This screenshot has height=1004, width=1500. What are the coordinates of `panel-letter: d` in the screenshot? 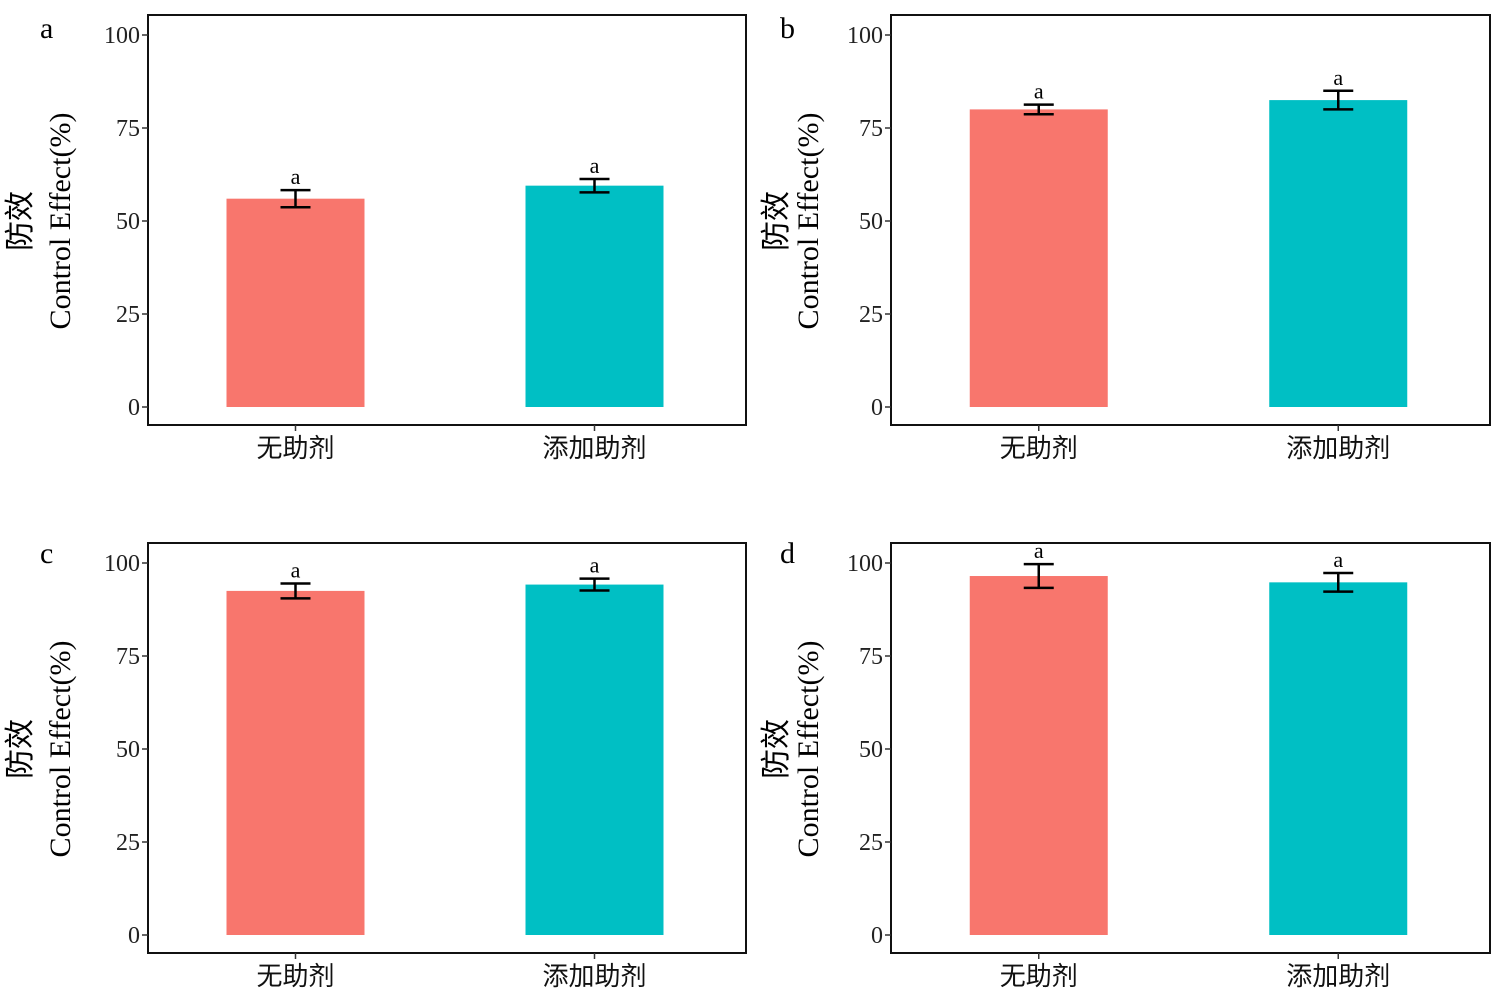 It's located at (787, 553).